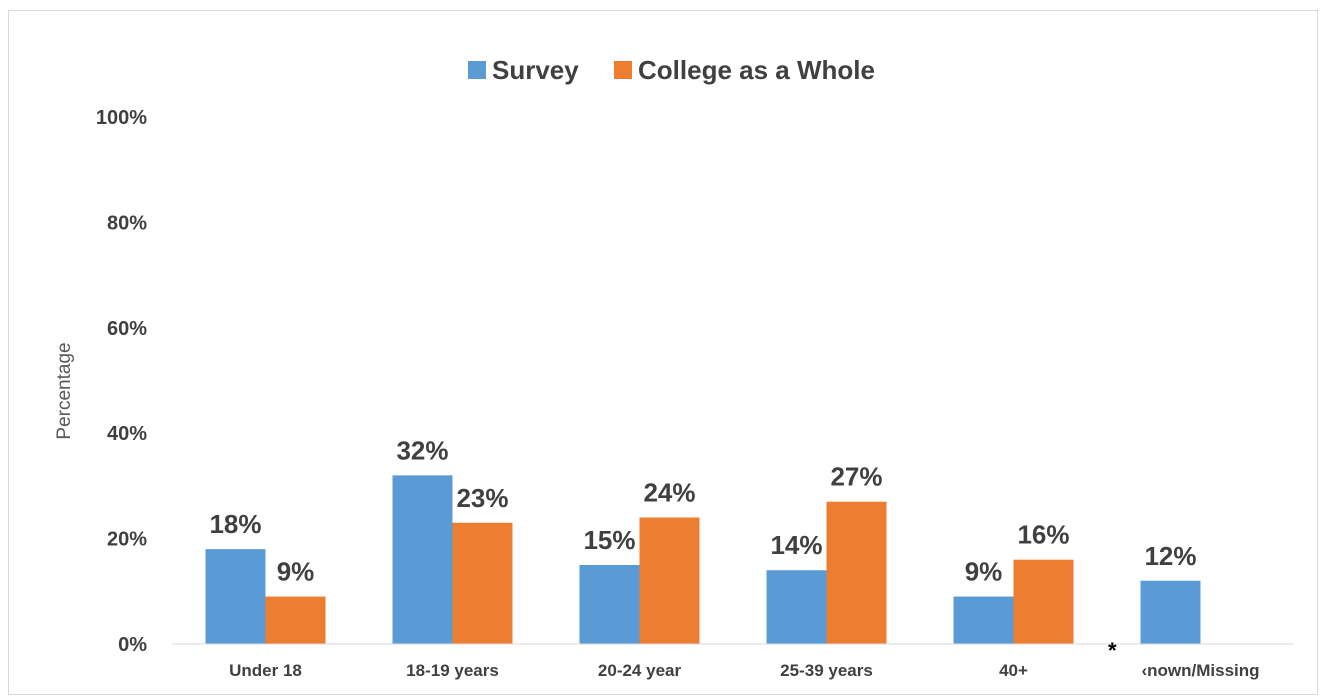  Describe the element at coordinates (127, 223) in the screenshot. I see `y-tick-label: 80%` at that location.